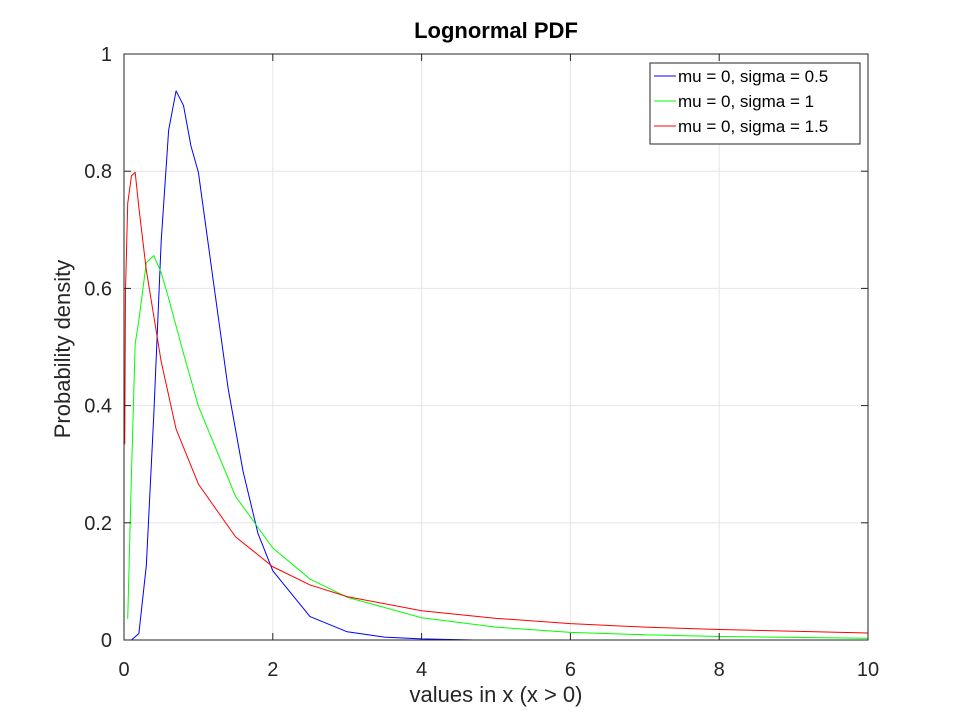 The image size is (960, 720). I want to click on y-tick-label: 0.2, so click(98, 524).